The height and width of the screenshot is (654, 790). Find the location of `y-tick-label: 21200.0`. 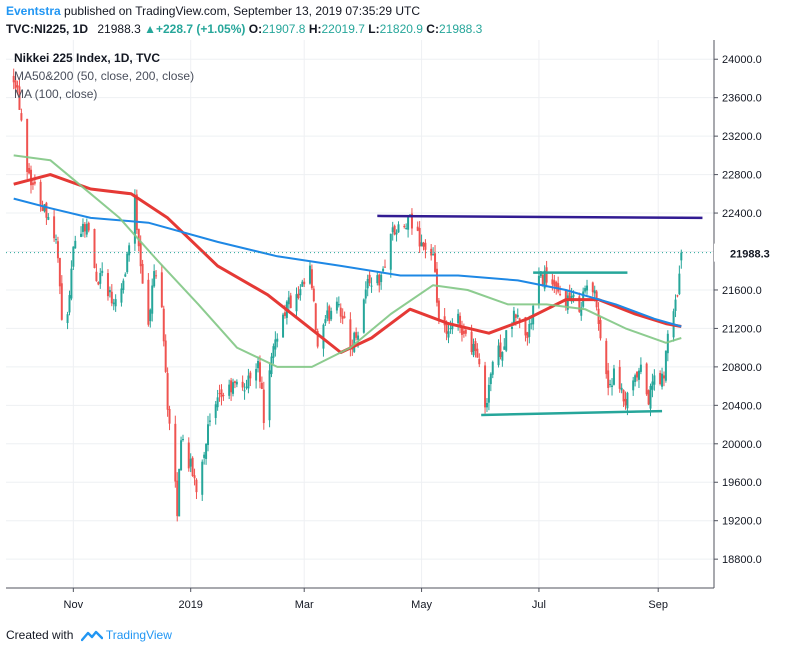

y-tick-label: 21200.0 is located at coordinates (742, 329).